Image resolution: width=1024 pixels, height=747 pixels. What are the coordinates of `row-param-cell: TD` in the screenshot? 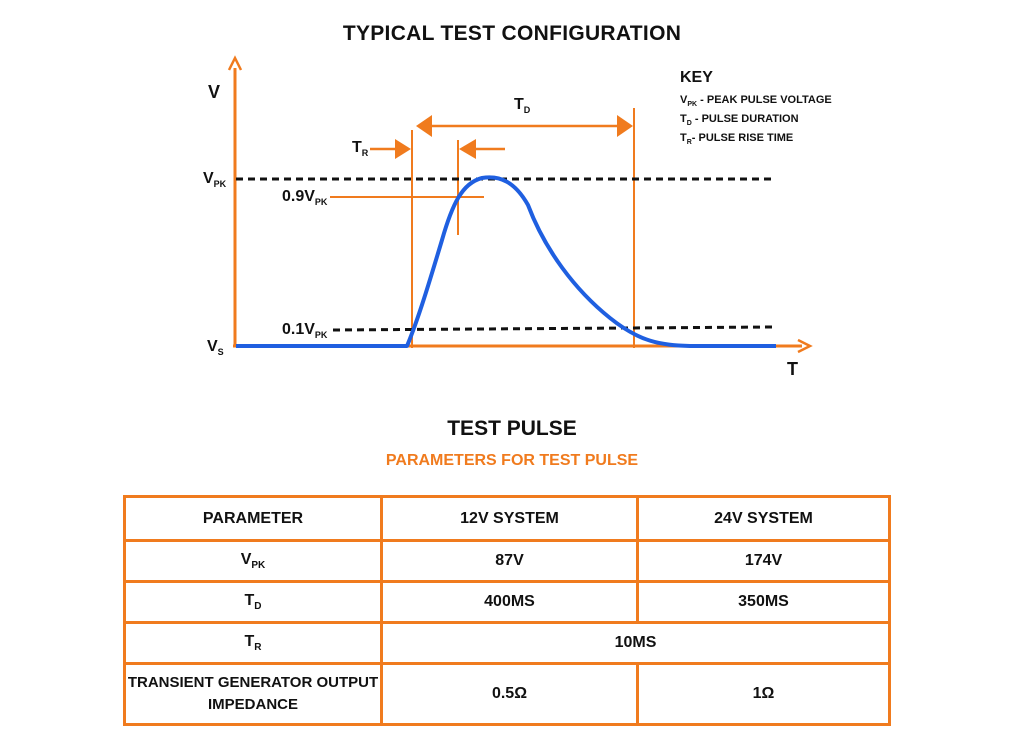 It's located at (253, 602).